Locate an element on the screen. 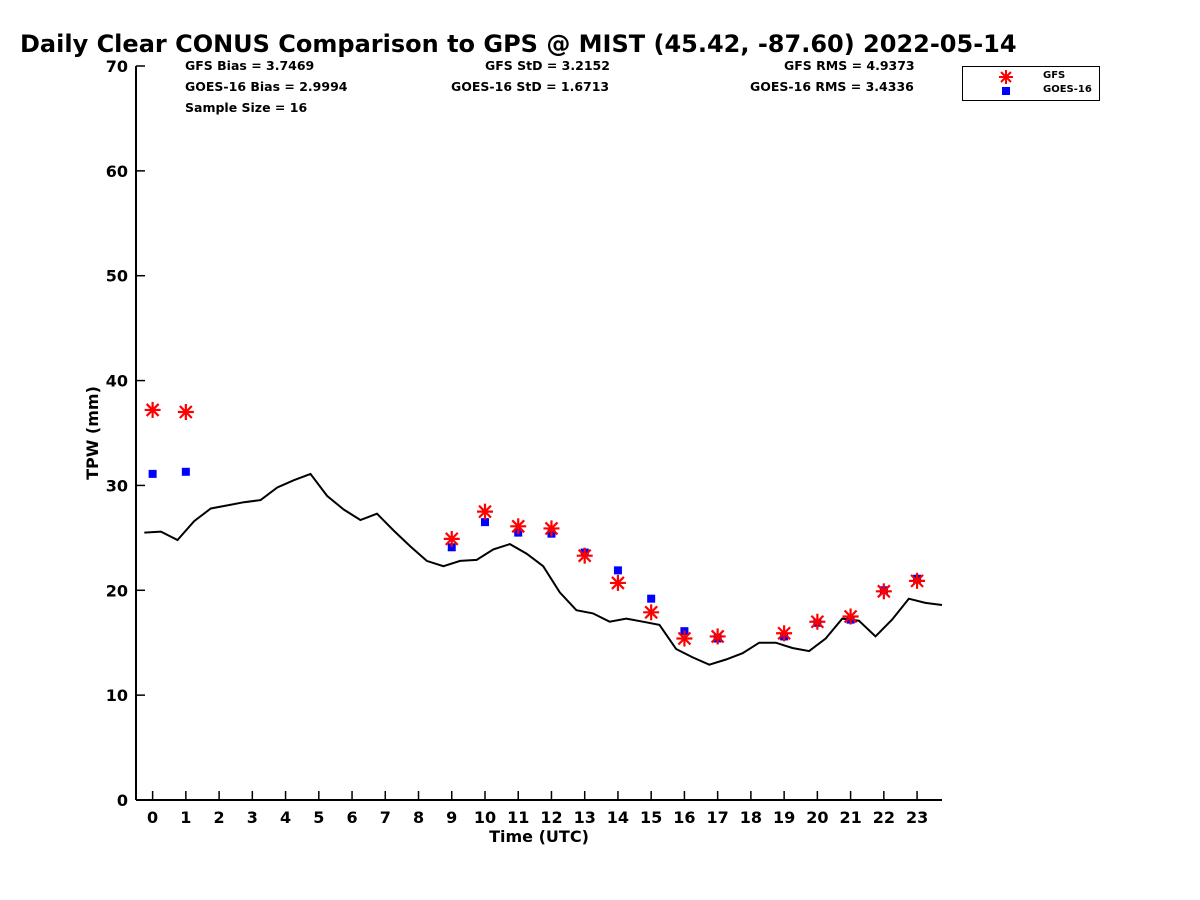  x-tick-label: 15 is located at coordinates (651, 817).